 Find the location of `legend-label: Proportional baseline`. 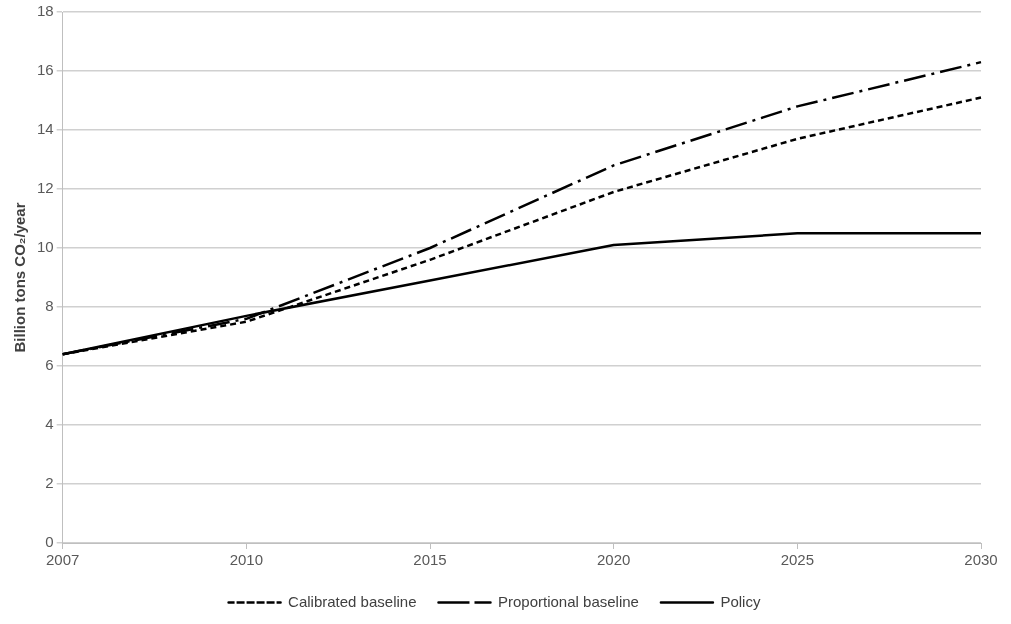

legend-label: Proportional baseline is located at coordinates (568, 601).